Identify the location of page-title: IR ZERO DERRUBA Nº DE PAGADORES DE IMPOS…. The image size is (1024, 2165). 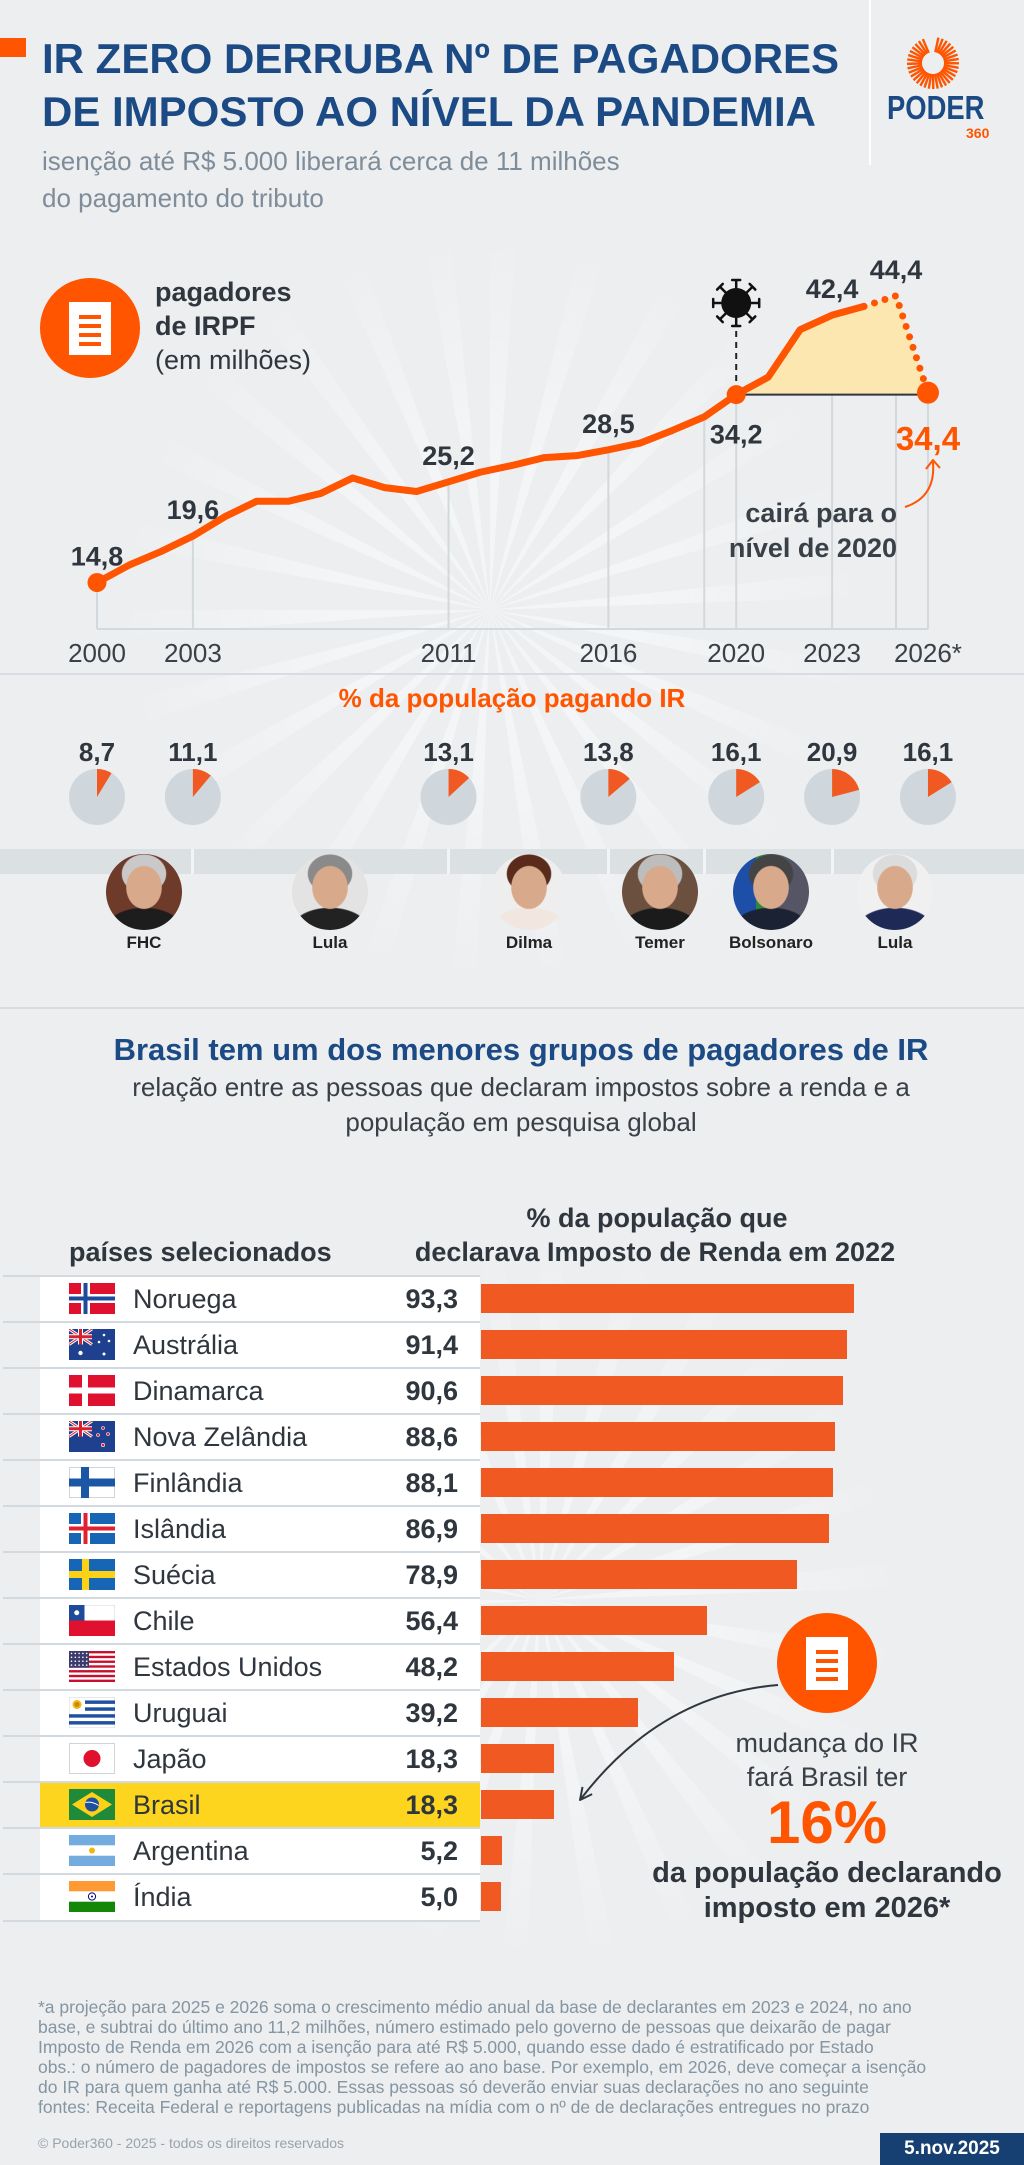
(440, 85).